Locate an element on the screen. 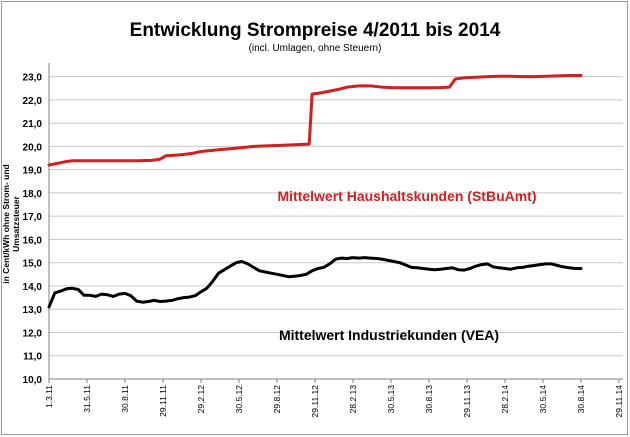  y-tick-label: 14,0 is located at coordinates (33, 287).